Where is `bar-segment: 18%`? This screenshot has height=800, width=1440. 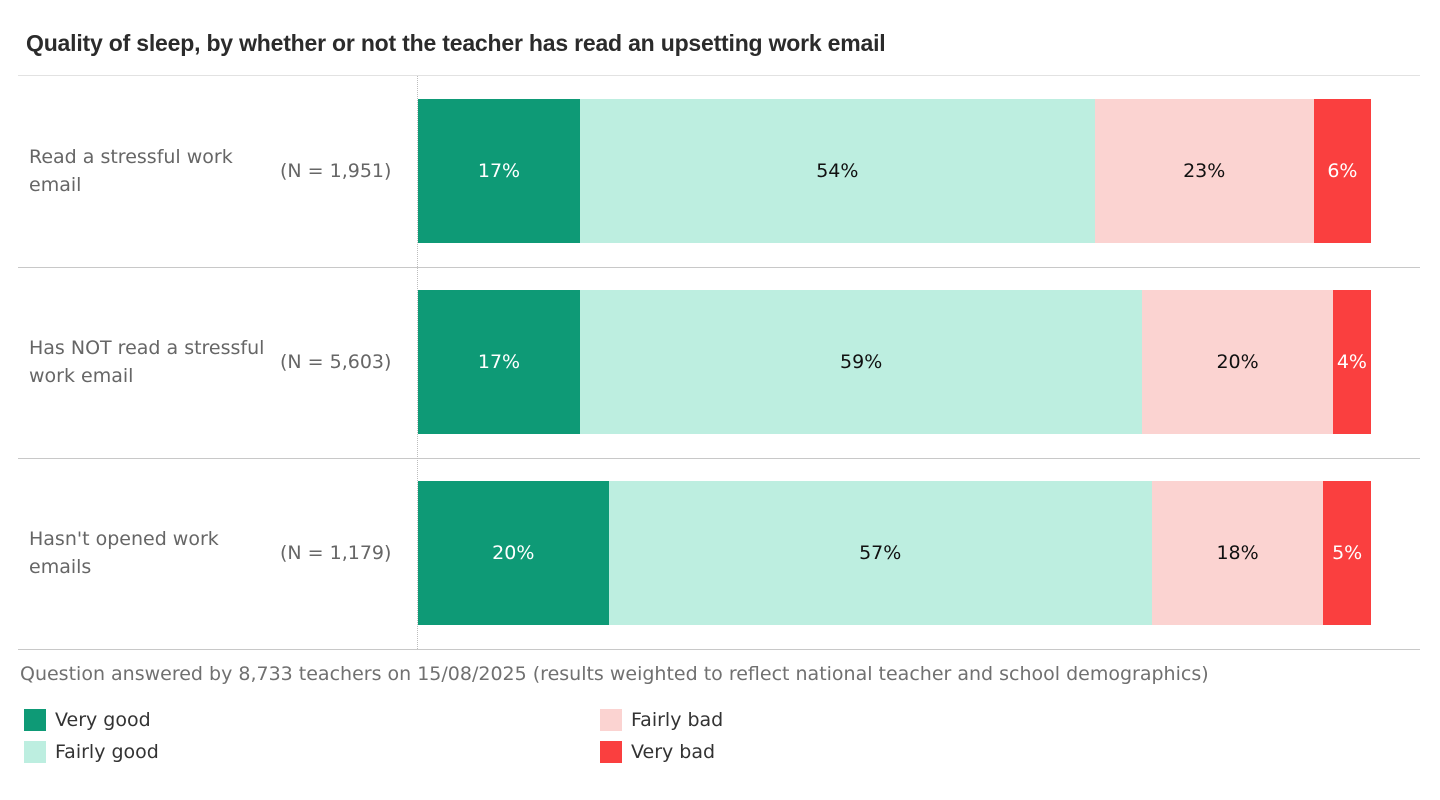 bar-segment: 18% is located at coordinates (1237, 553).